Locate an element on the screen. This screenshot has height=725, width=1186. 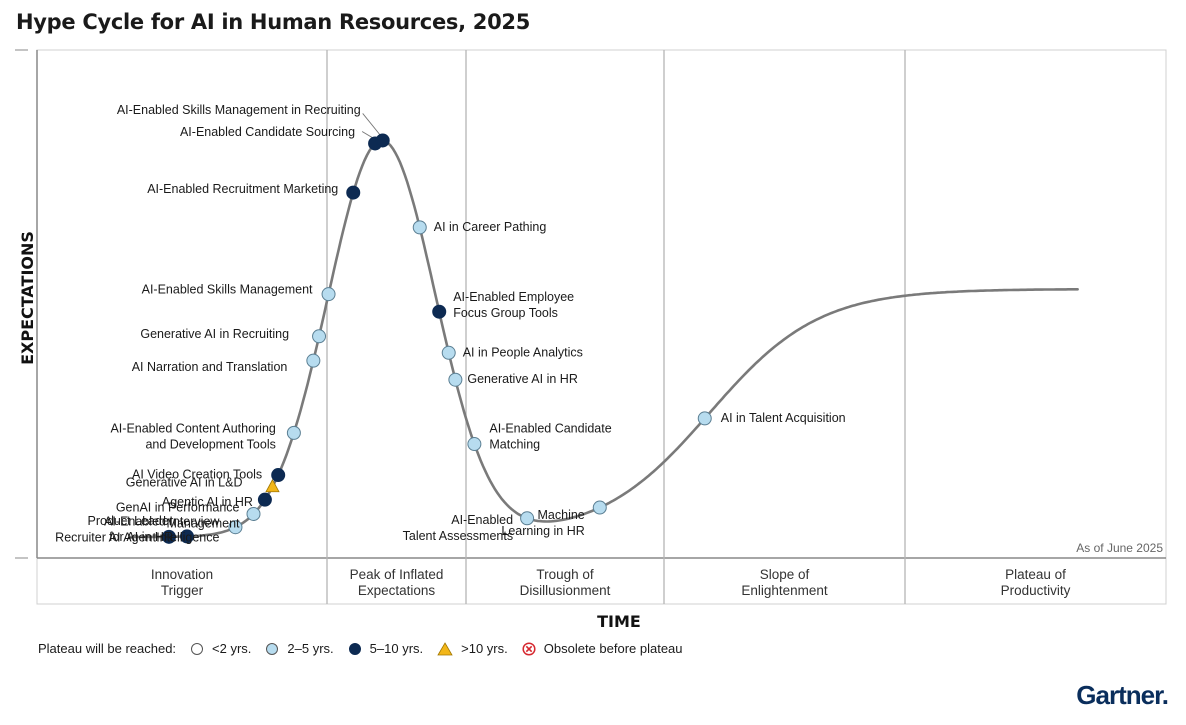
legend-gt10-marker is located at coordinates (445, 648).